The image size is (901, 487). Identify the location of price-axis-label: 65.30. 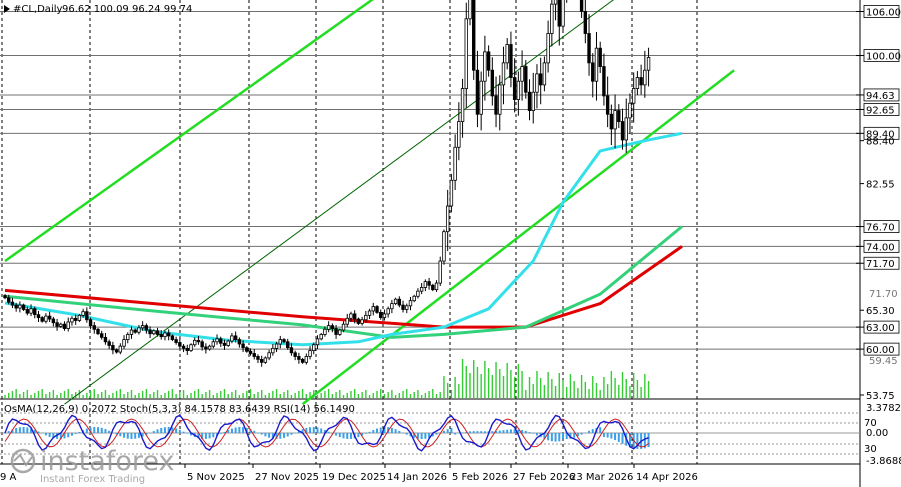
(880, 311).